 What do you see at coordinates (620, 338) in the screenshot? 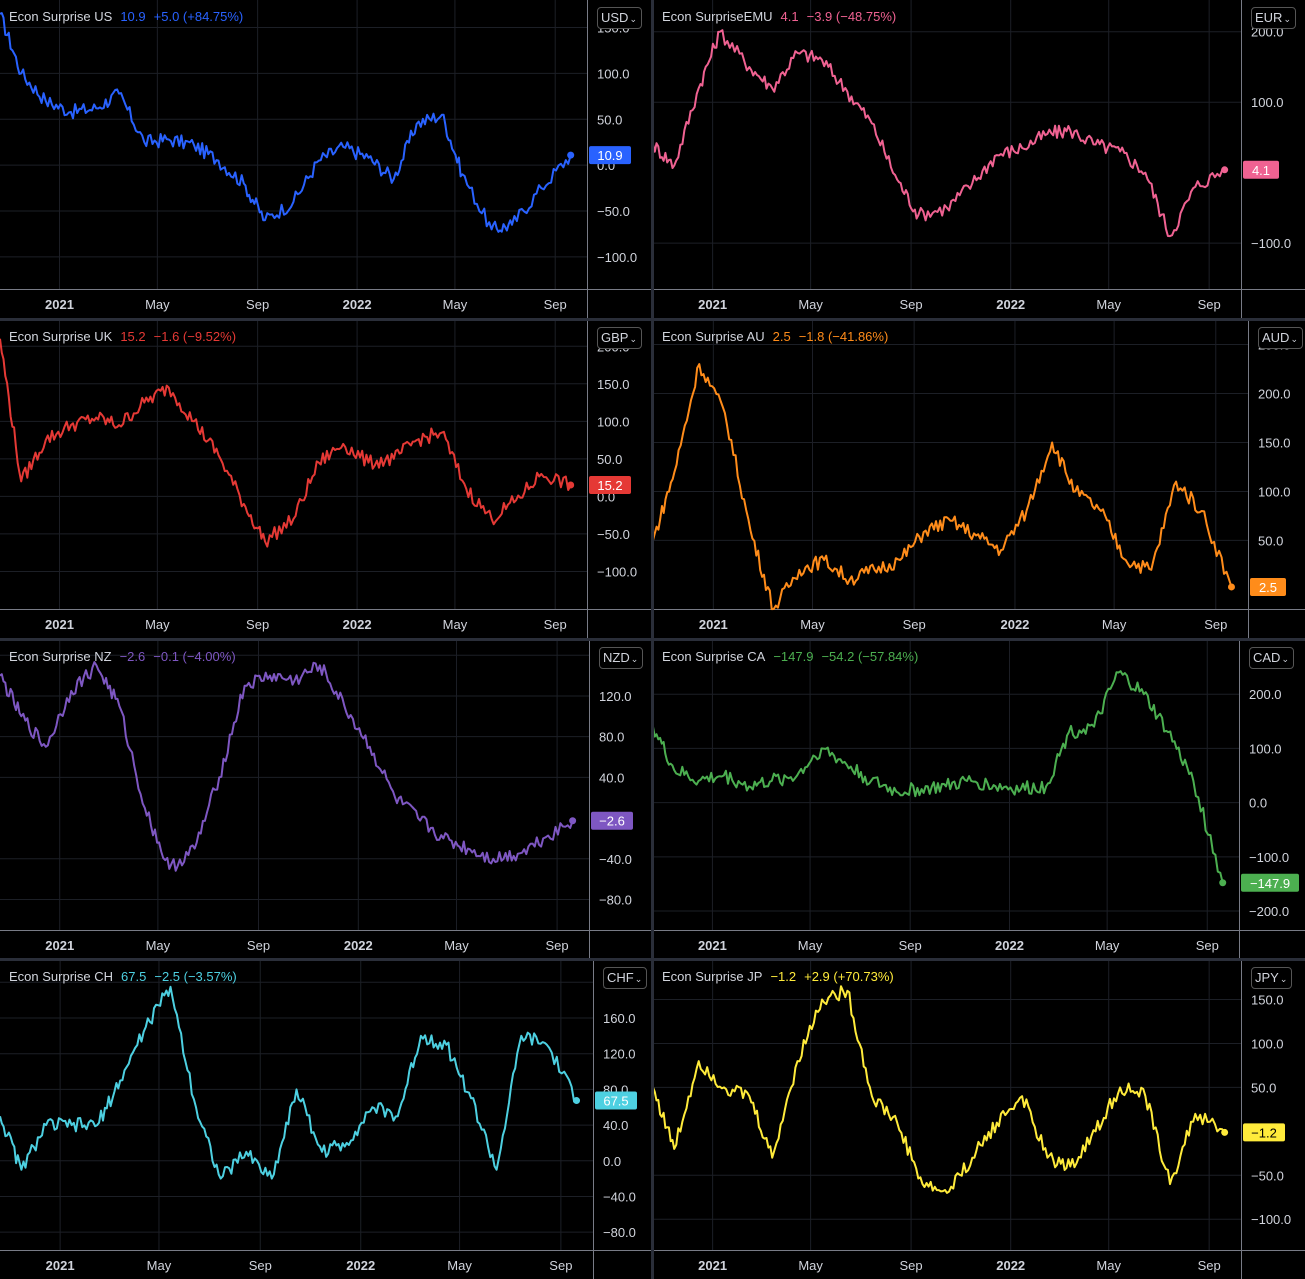
I see `currency-selector-uk: GBP⌄` at bounding box center [620, 338].